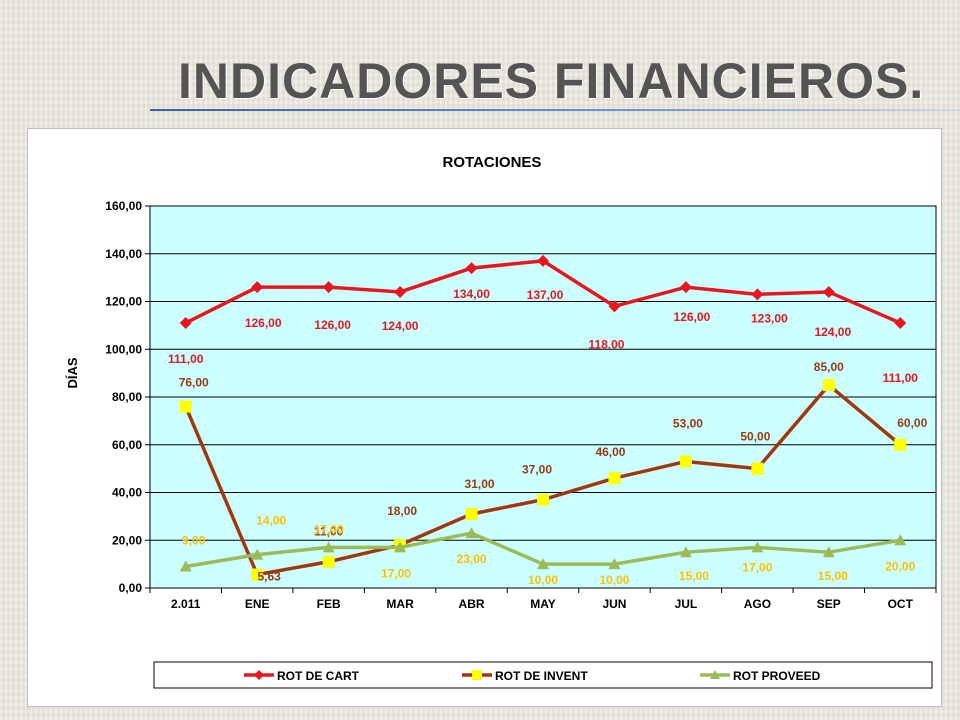 The width and height of the screenshot is (960, 720). What do you see at coordinates (686, 604) in the screenshot?
I see `x-tick-label: JUL` at bounding box center [686, 604].